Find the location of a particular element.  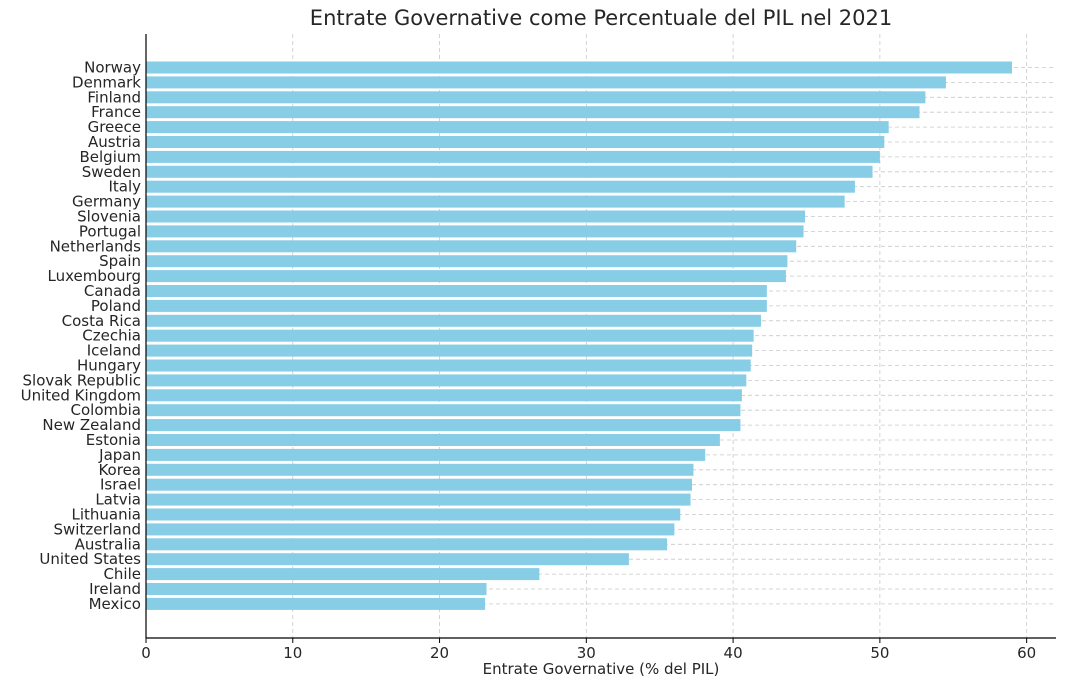

y-tick-label: Italy is located at coordinates (124, 187).